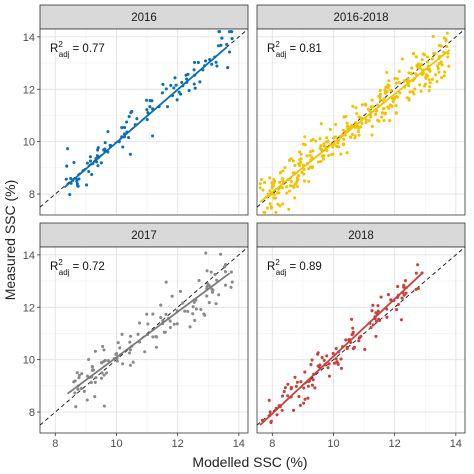 This screenshot has height=474, width=474. Describe the element at coordinates (305, 267) in the screenshot. I see `r2-value: = 0.89` at that location.